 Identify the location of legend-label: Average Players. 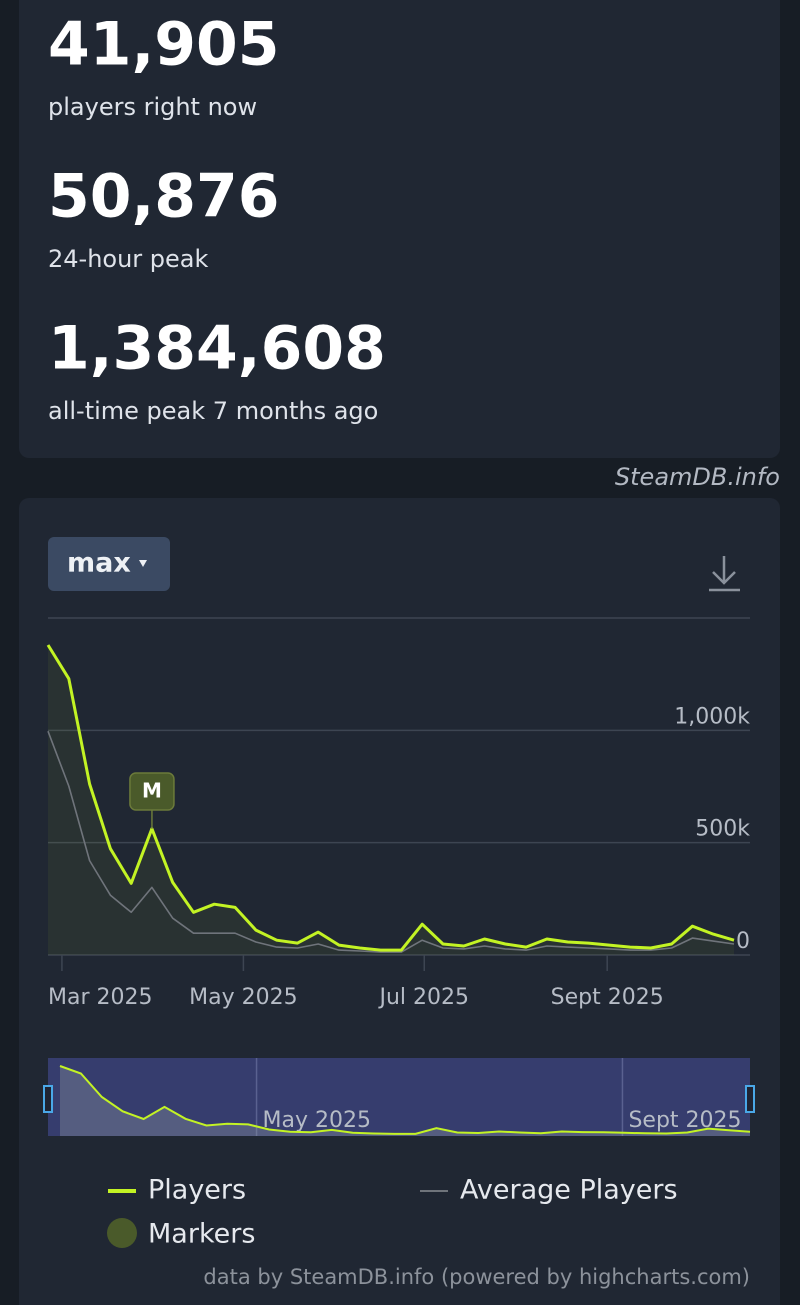
(569, 1190).